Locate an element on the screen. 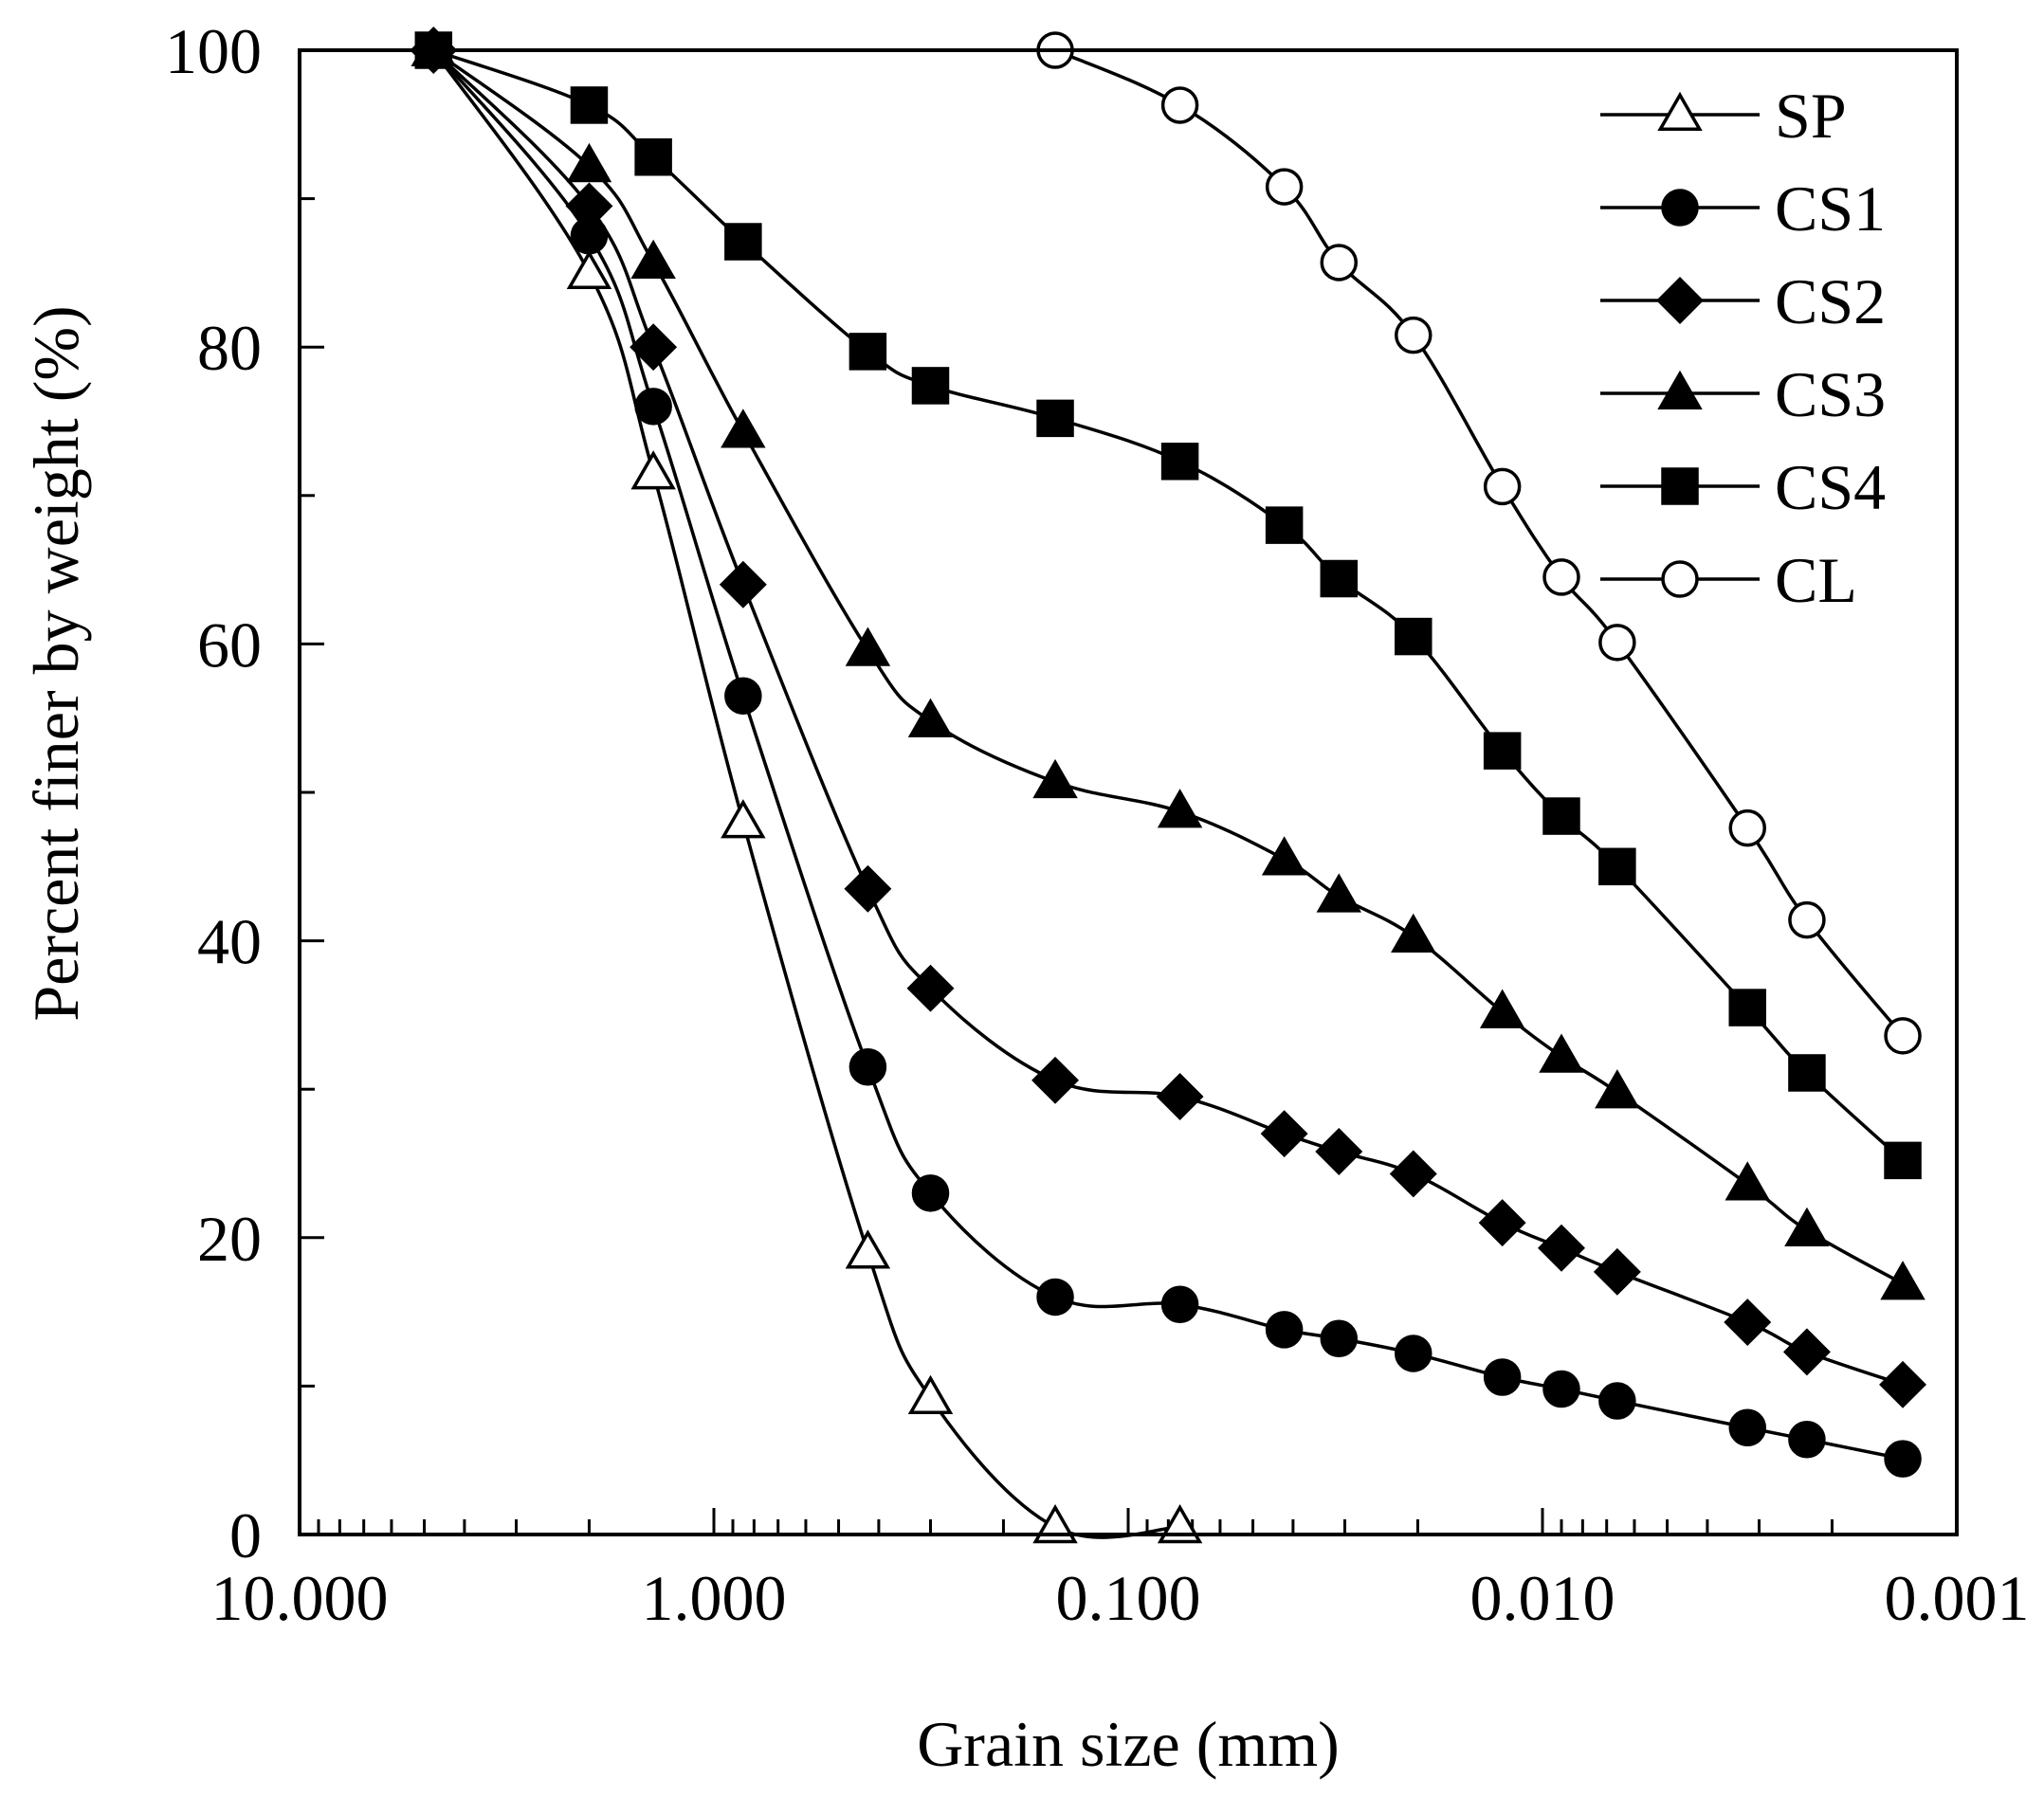 The width and height of the screenshot is (2044, 1798). y-tick-label: 20 is located at coordinates (229, 1239).